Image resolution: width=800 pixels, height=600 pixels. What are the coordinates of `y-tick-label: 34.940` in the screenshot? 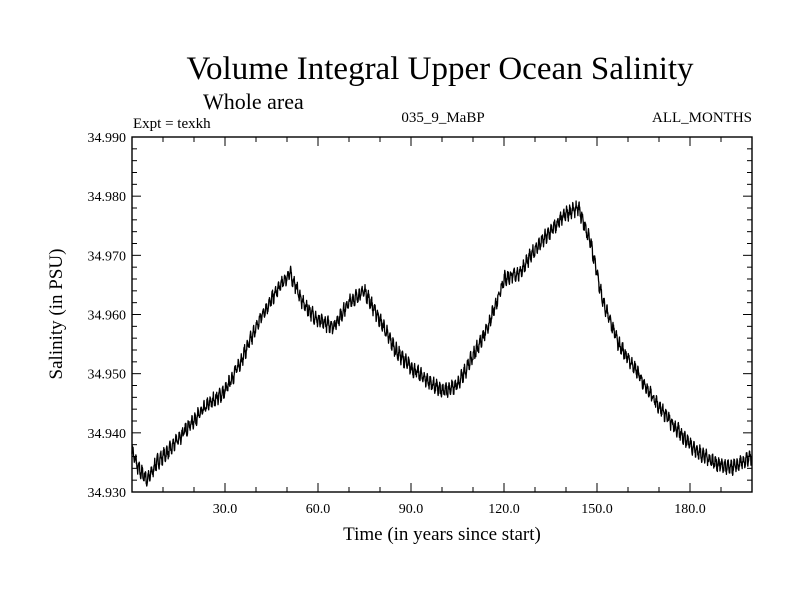 It's located at (107, 434).